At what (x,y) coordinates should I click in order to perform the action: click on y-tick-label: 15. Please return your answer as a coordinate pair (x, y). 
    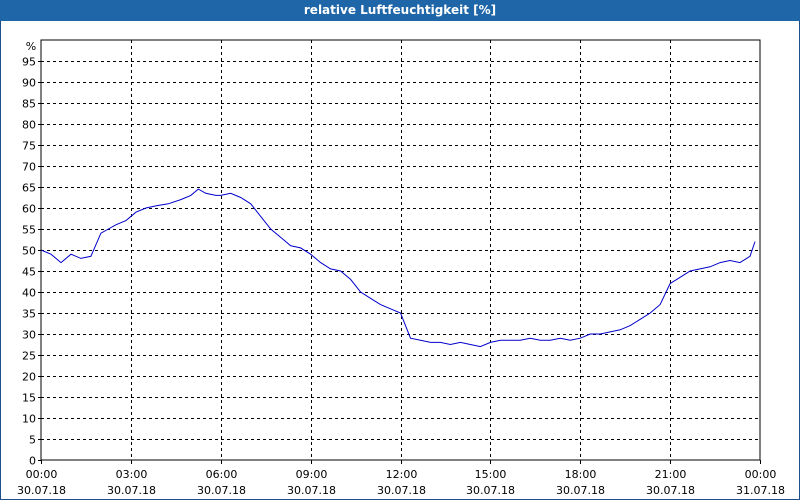
    Looking at the image, I should click on (29, 398).